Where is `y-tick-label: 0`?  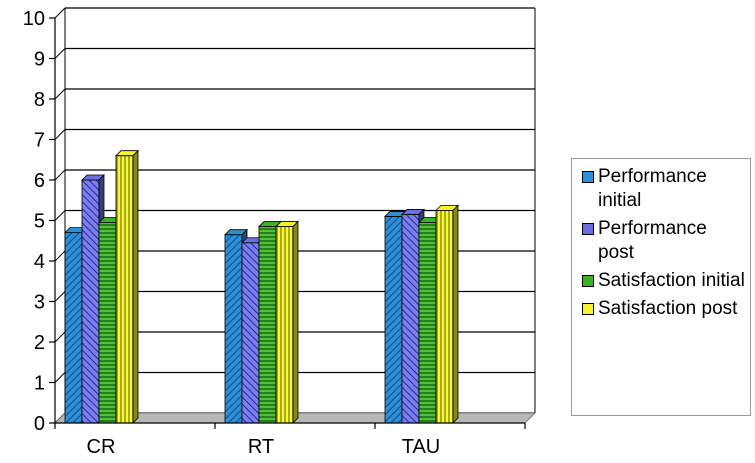
y-tick-label: 0 is located at coordinates (39, 424).